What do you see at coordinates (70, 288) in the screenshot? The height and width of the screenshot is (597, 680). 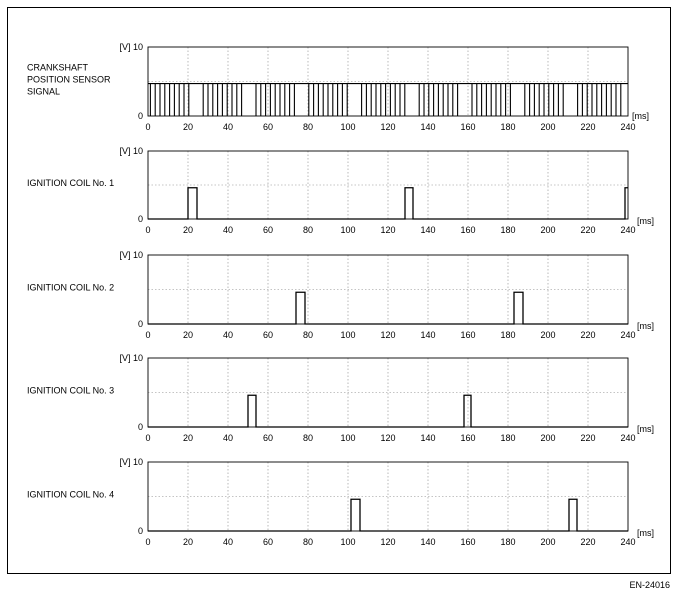 I see `signal-name-label: IGNITION COIL No. 2` at bounding box center [70, 288].